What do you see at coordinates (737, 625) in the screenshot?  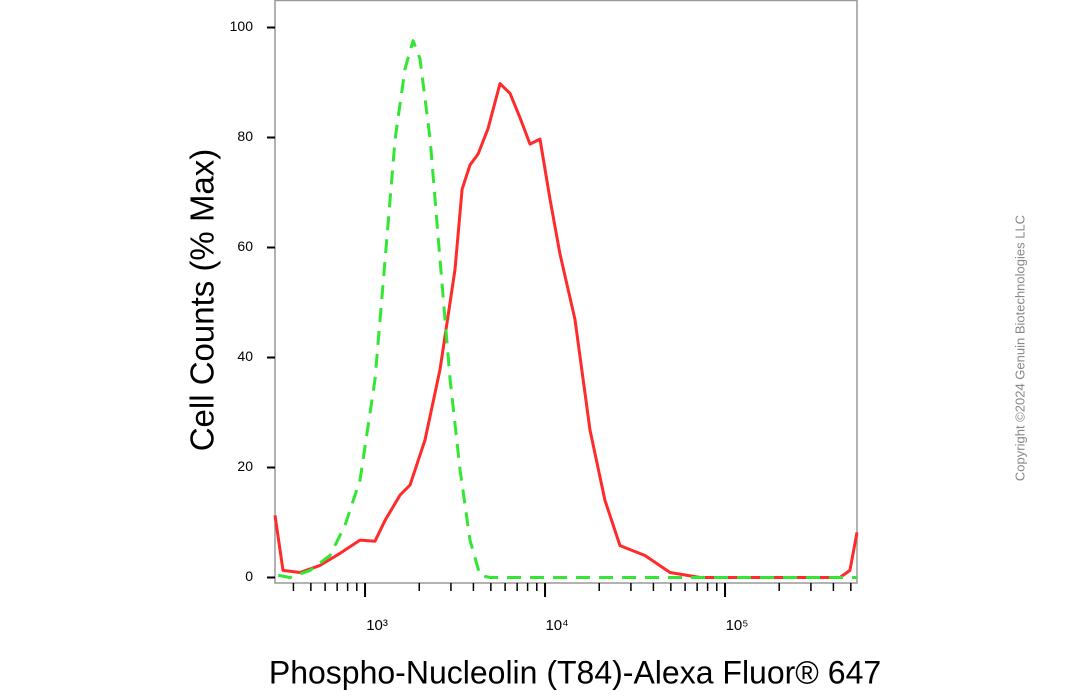 I see `x-tick-label: 10⁵` at bounding box center [737, 625].